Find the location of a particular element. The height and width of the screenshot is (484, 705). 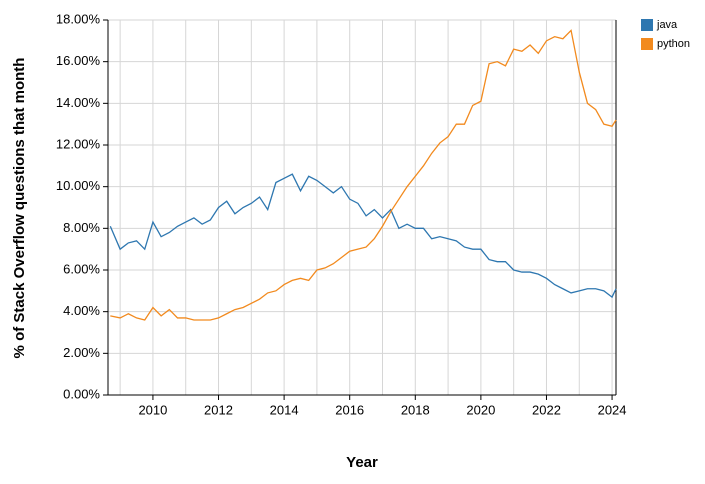

y-axis-title: % of Stack Overflow questions that month is located at coordinates (19, 208).